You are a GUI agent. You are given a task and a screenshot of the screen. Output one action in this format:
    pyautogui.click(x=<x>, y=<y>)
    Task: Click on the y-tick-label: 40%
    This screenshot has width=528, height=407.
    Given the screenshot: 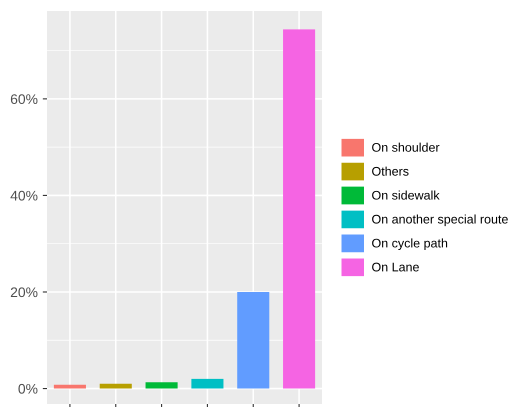 What is the action you would take?
    pyautogui.click(x=24, y=195)
    